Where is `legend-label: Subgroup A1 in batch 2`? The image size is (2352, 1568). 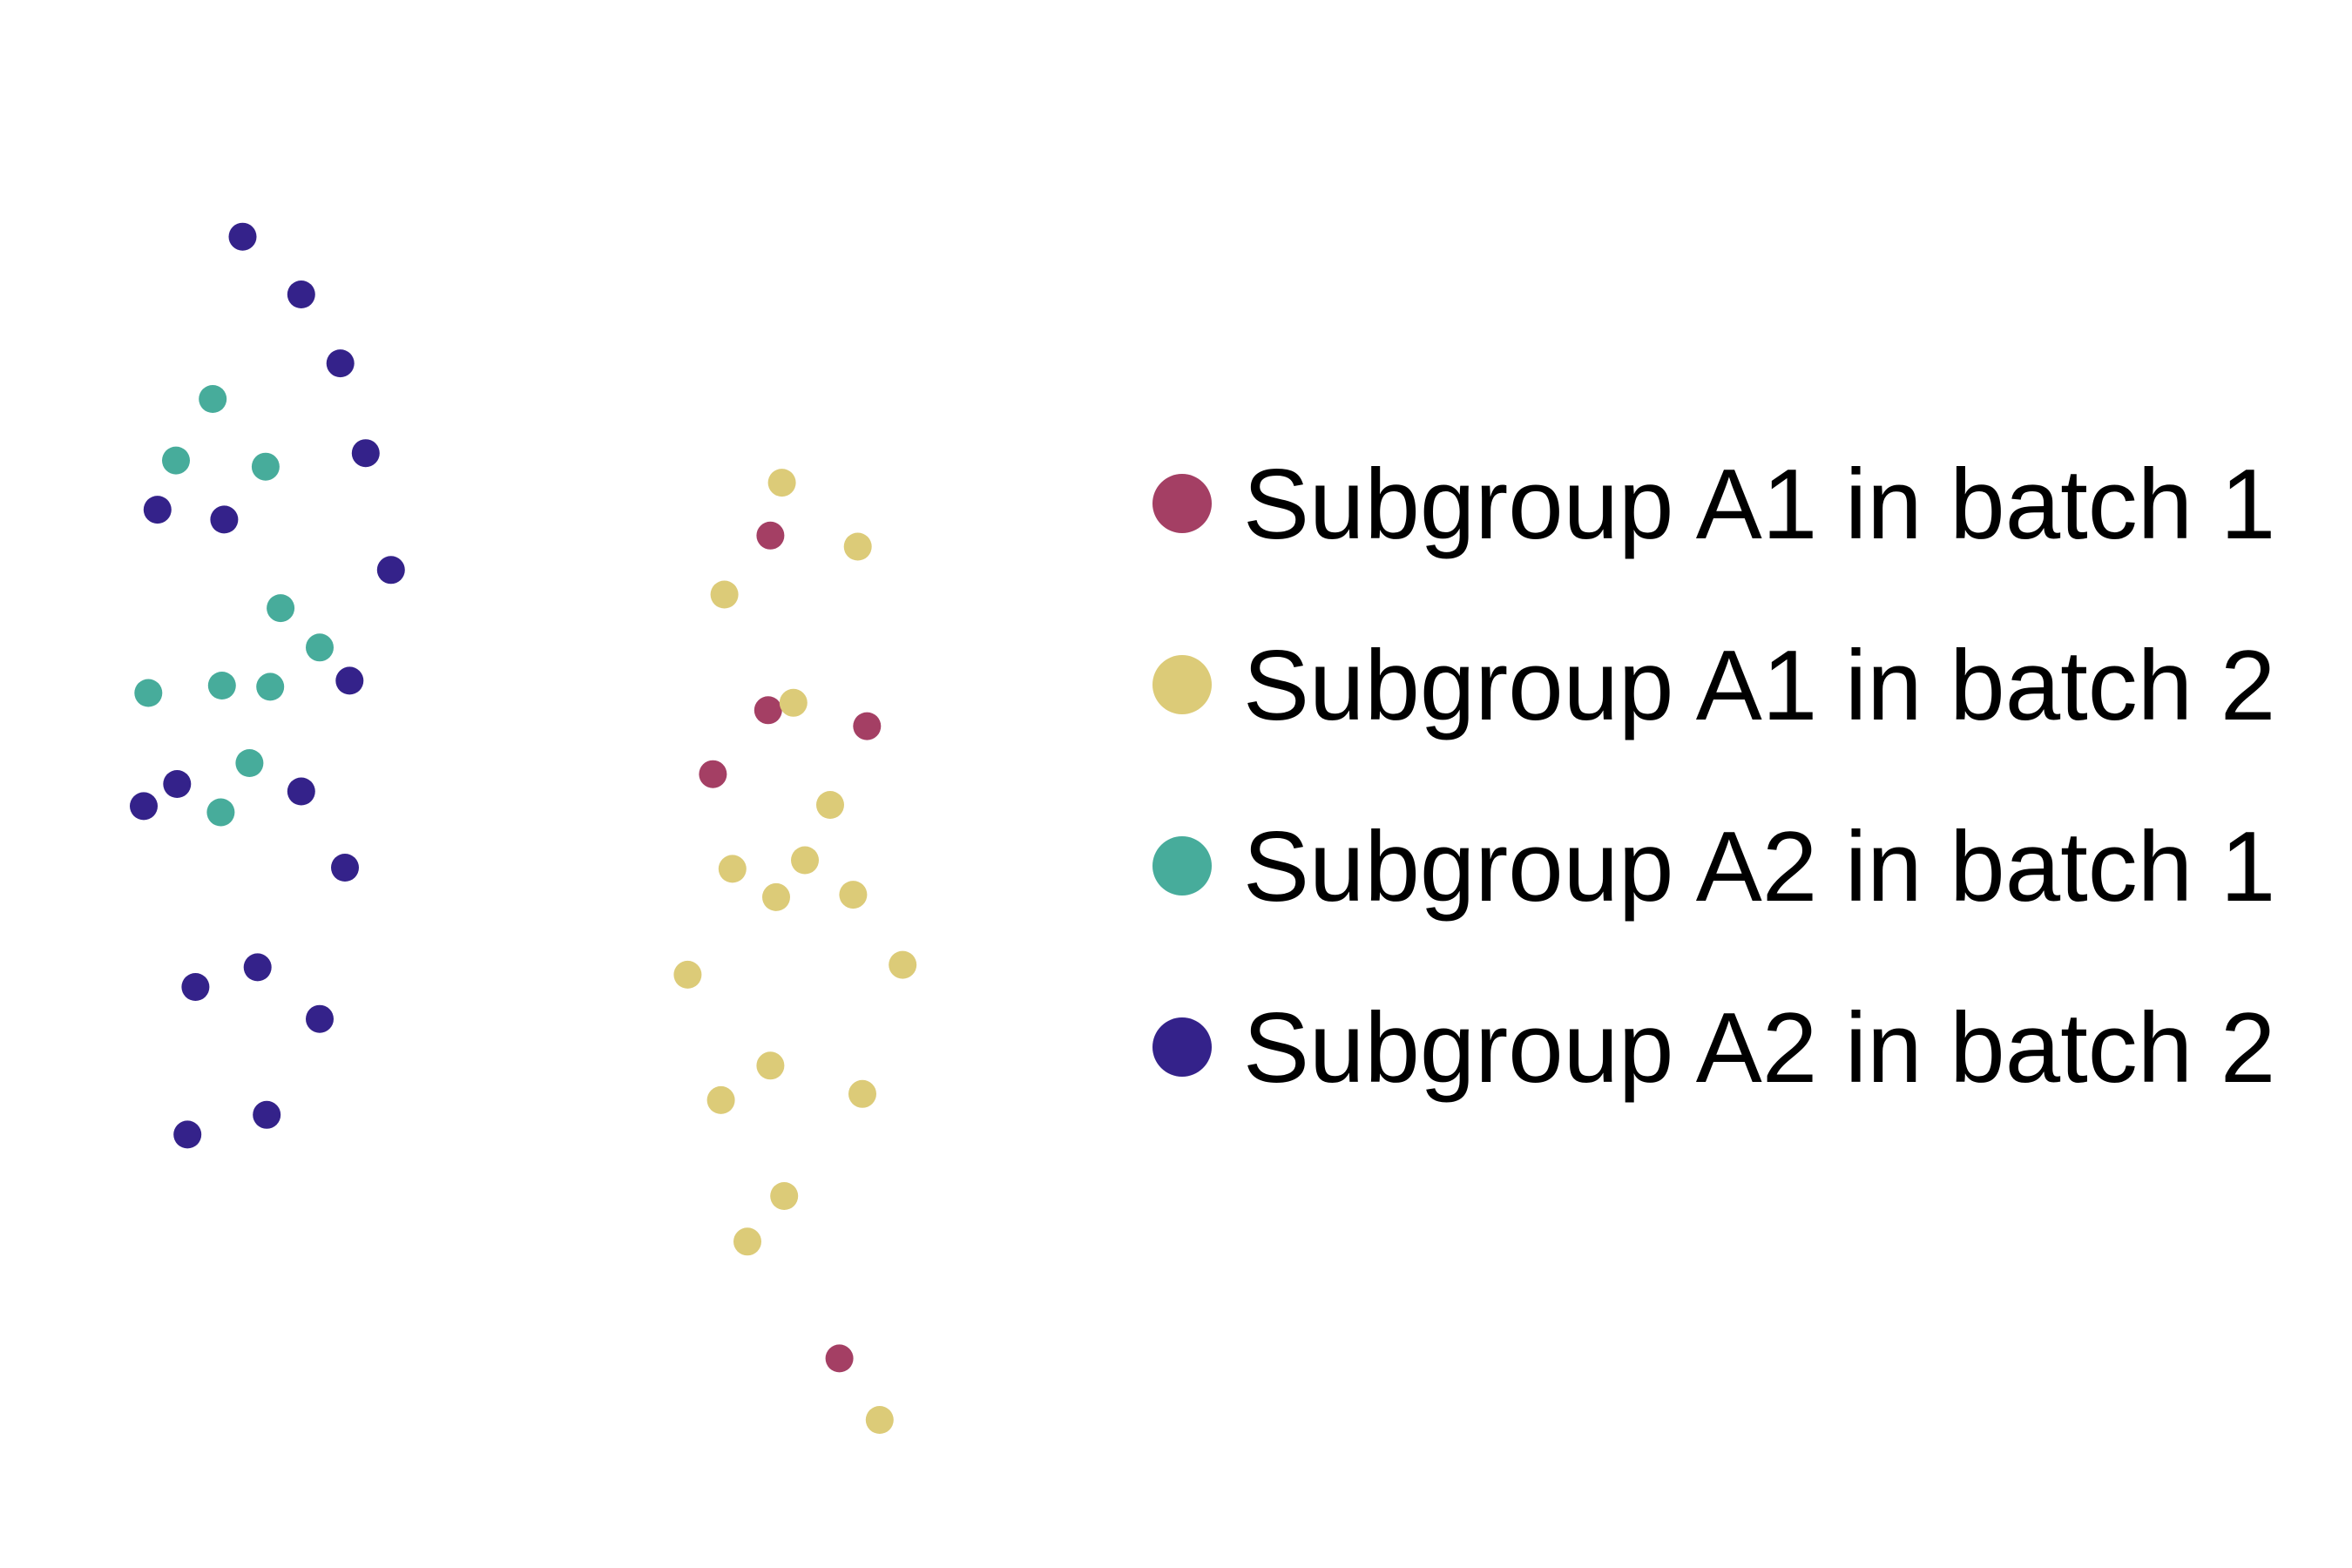 legend-label: Subgroup A1 in batch 2 is located at coordinates (1759, 686).